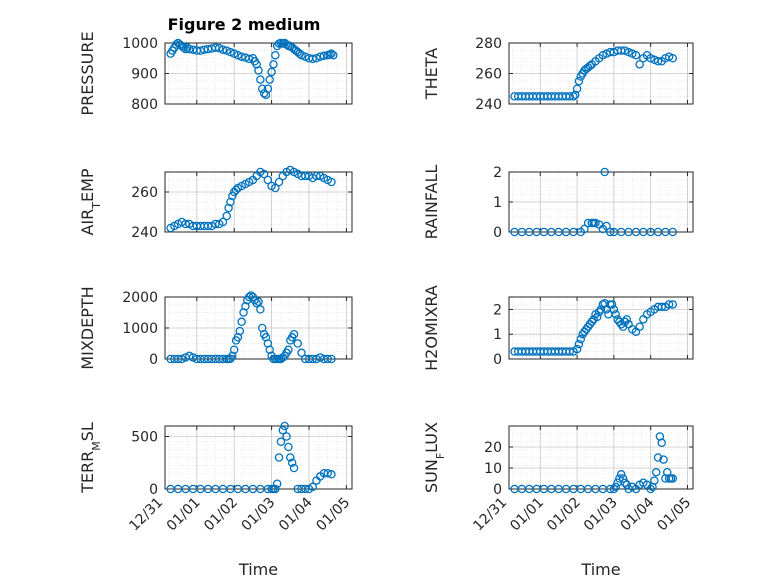 This screenshot has width=778, height=583. I want to click on y-tick-label: 280, so click(488, 44).